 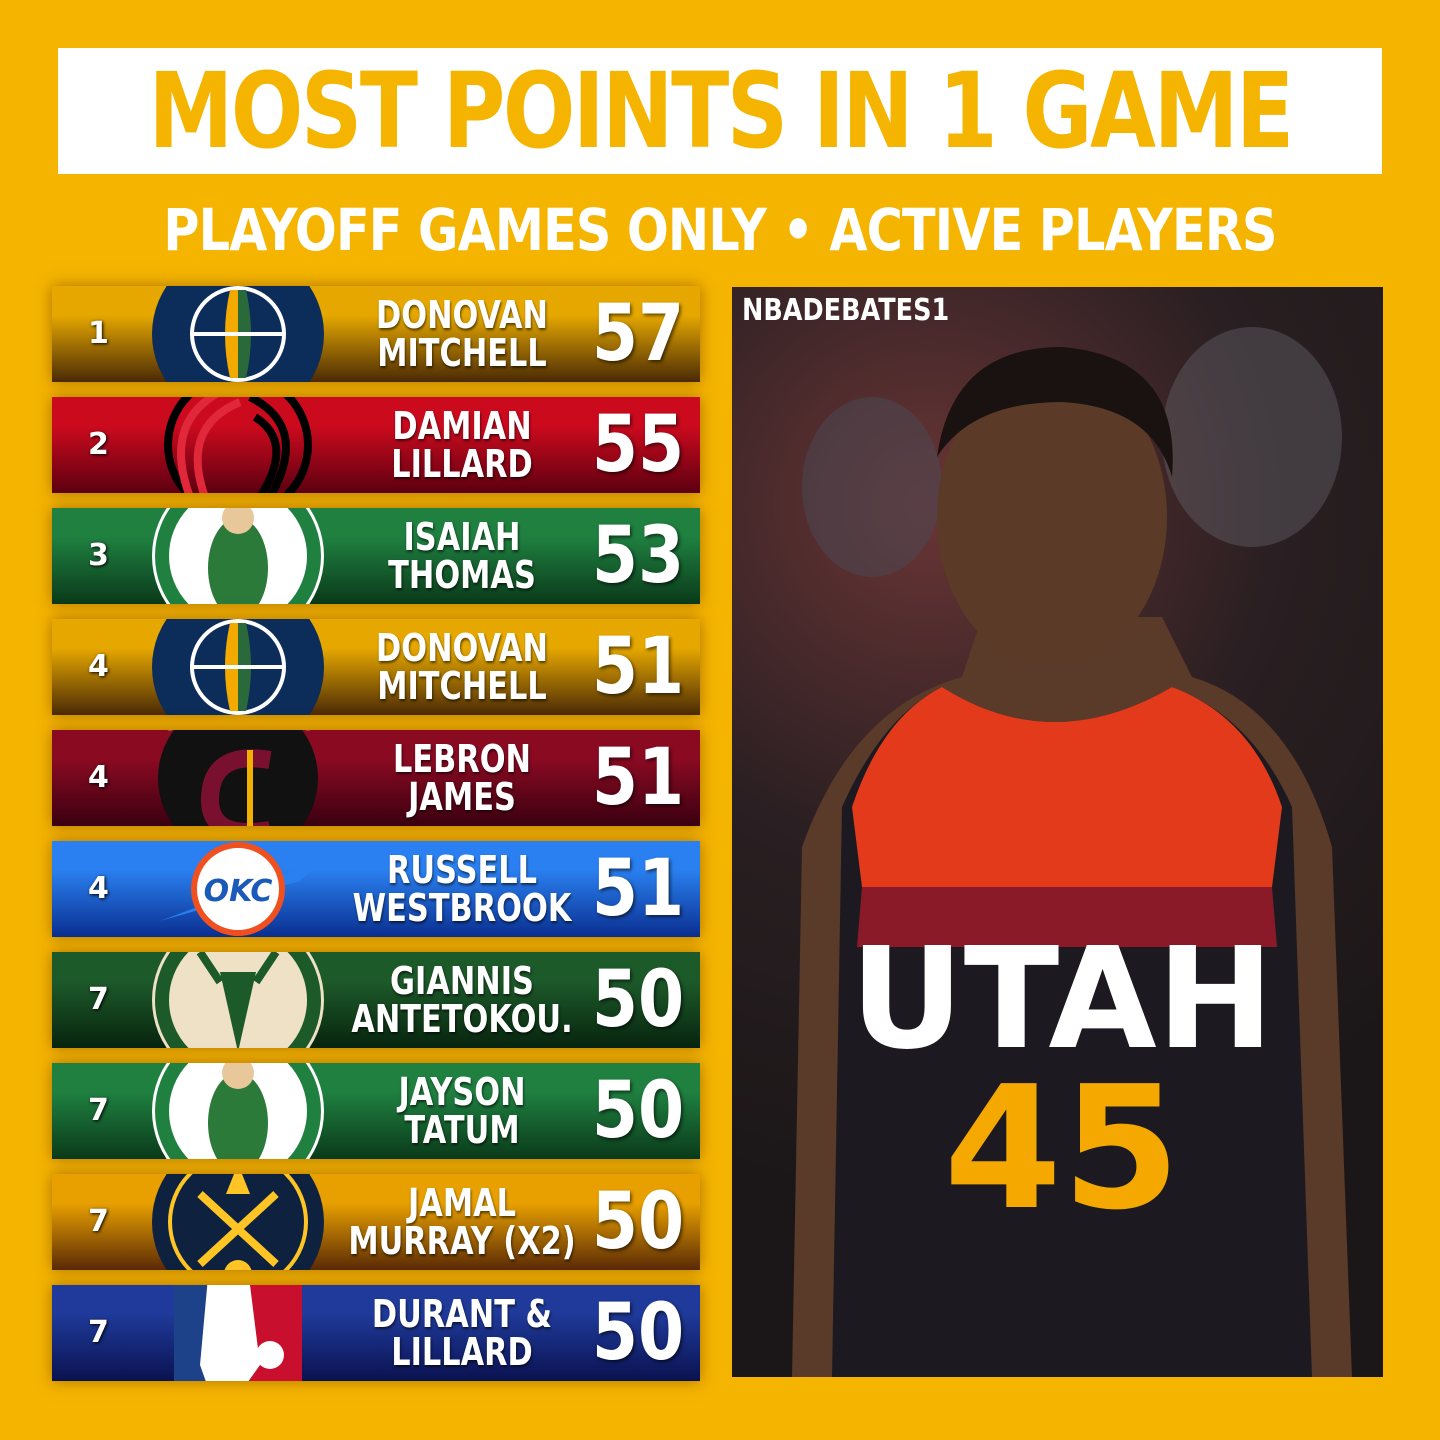 What do you see at coordinates (462, 870) in the screenshot?
I see `player-first-name: RUSSELL` at bounding box center [462, 870].